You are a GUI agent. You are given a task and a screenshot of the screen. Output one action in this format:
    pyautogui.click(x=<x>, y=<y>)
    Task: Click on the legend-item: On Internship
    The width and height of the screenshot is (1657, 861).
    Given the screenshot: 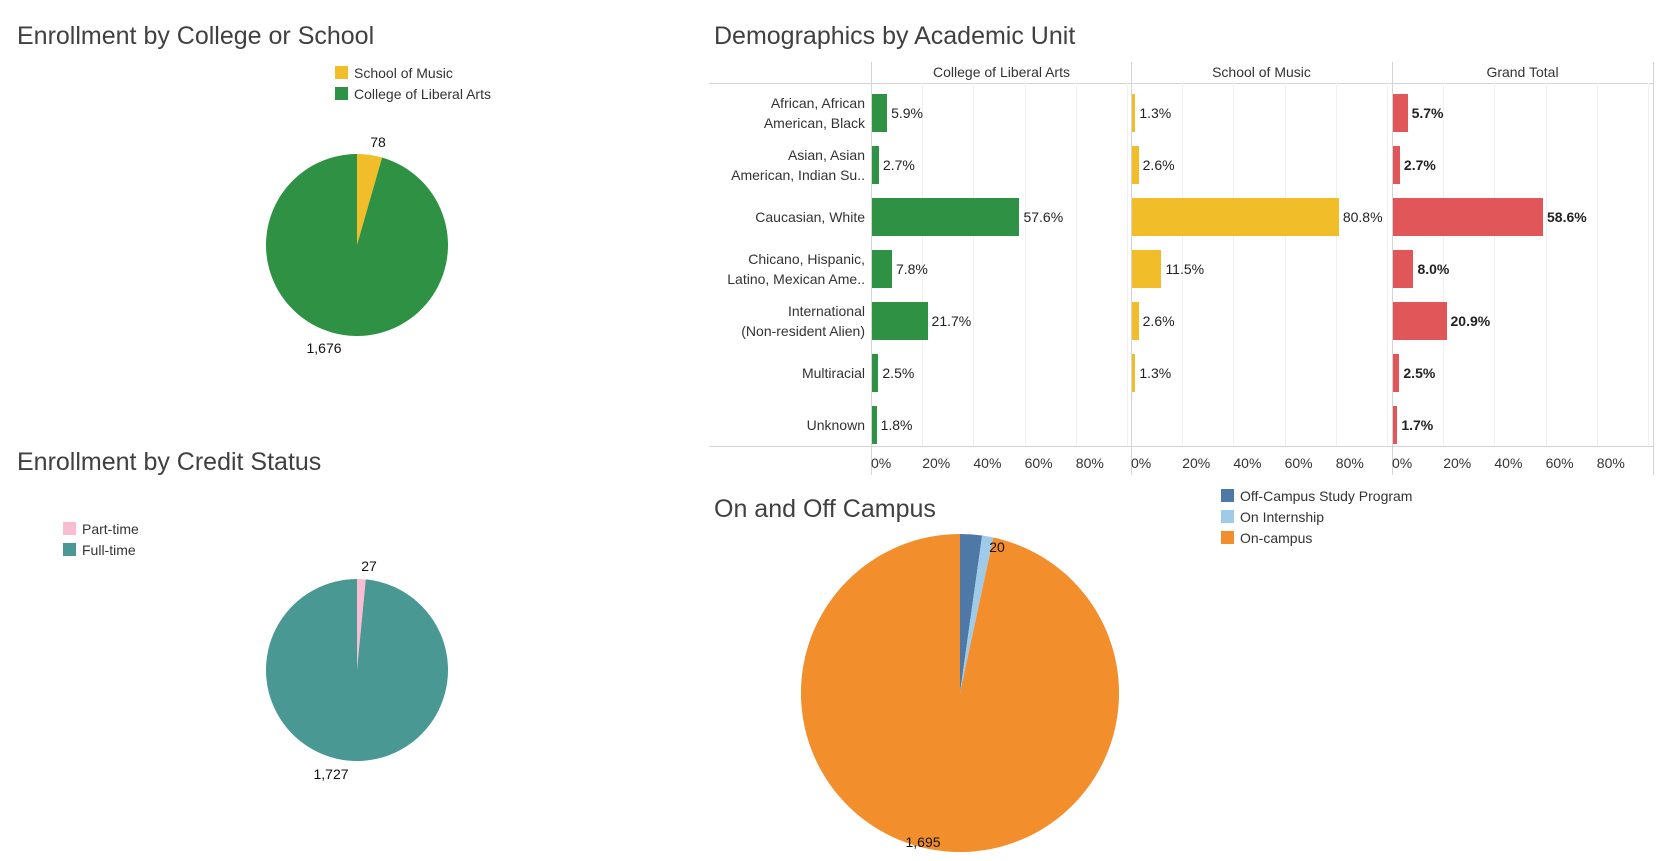 What is the action you would take?
    pyautogui.click(x=1316, y=516)
    